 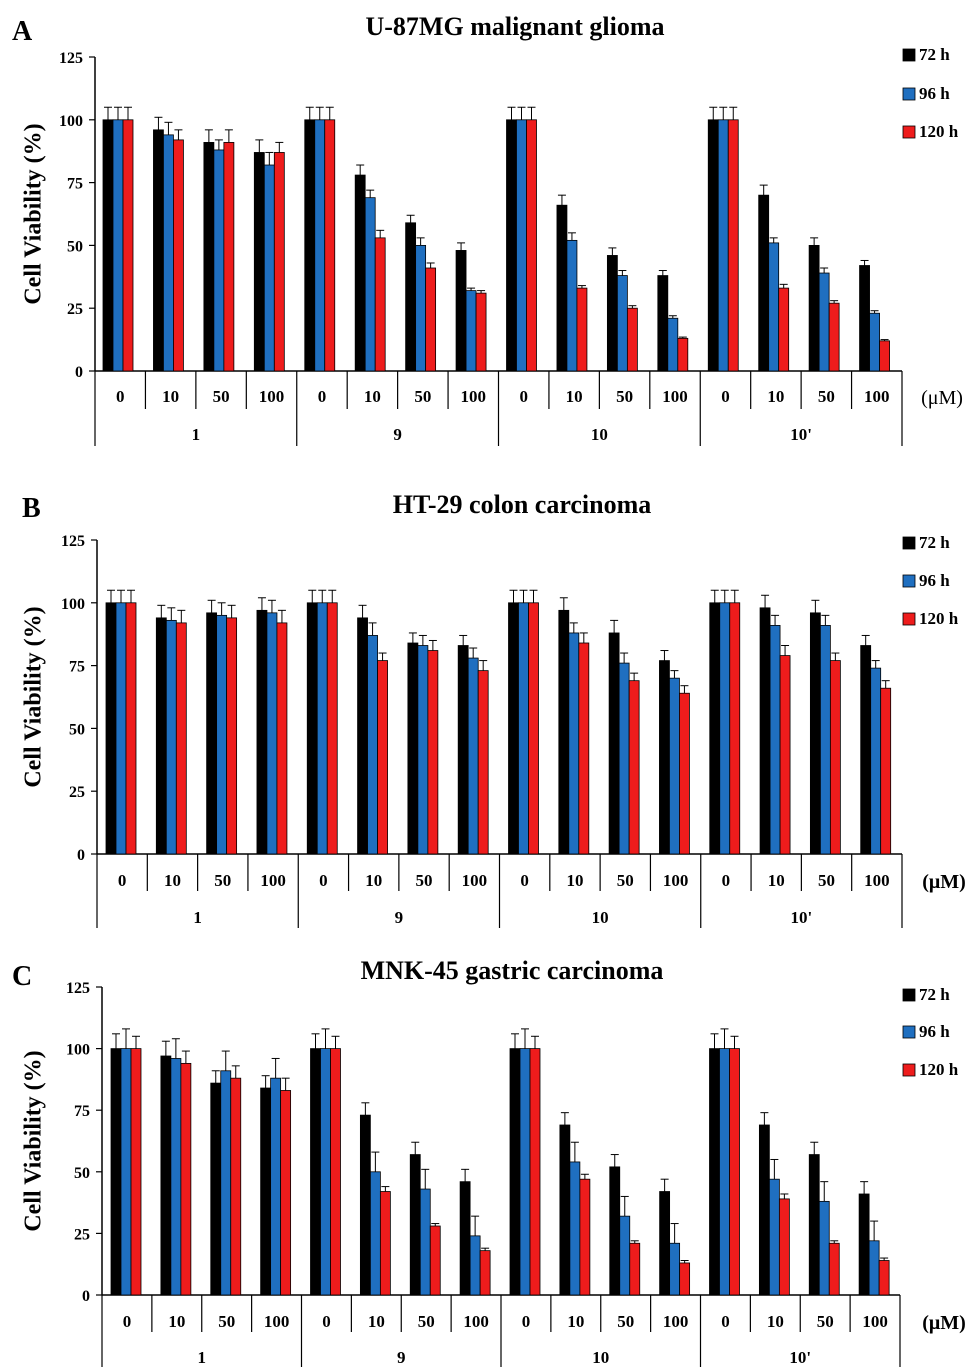 I want to click on y-tick-label: 0, so click(x=79, y=372).